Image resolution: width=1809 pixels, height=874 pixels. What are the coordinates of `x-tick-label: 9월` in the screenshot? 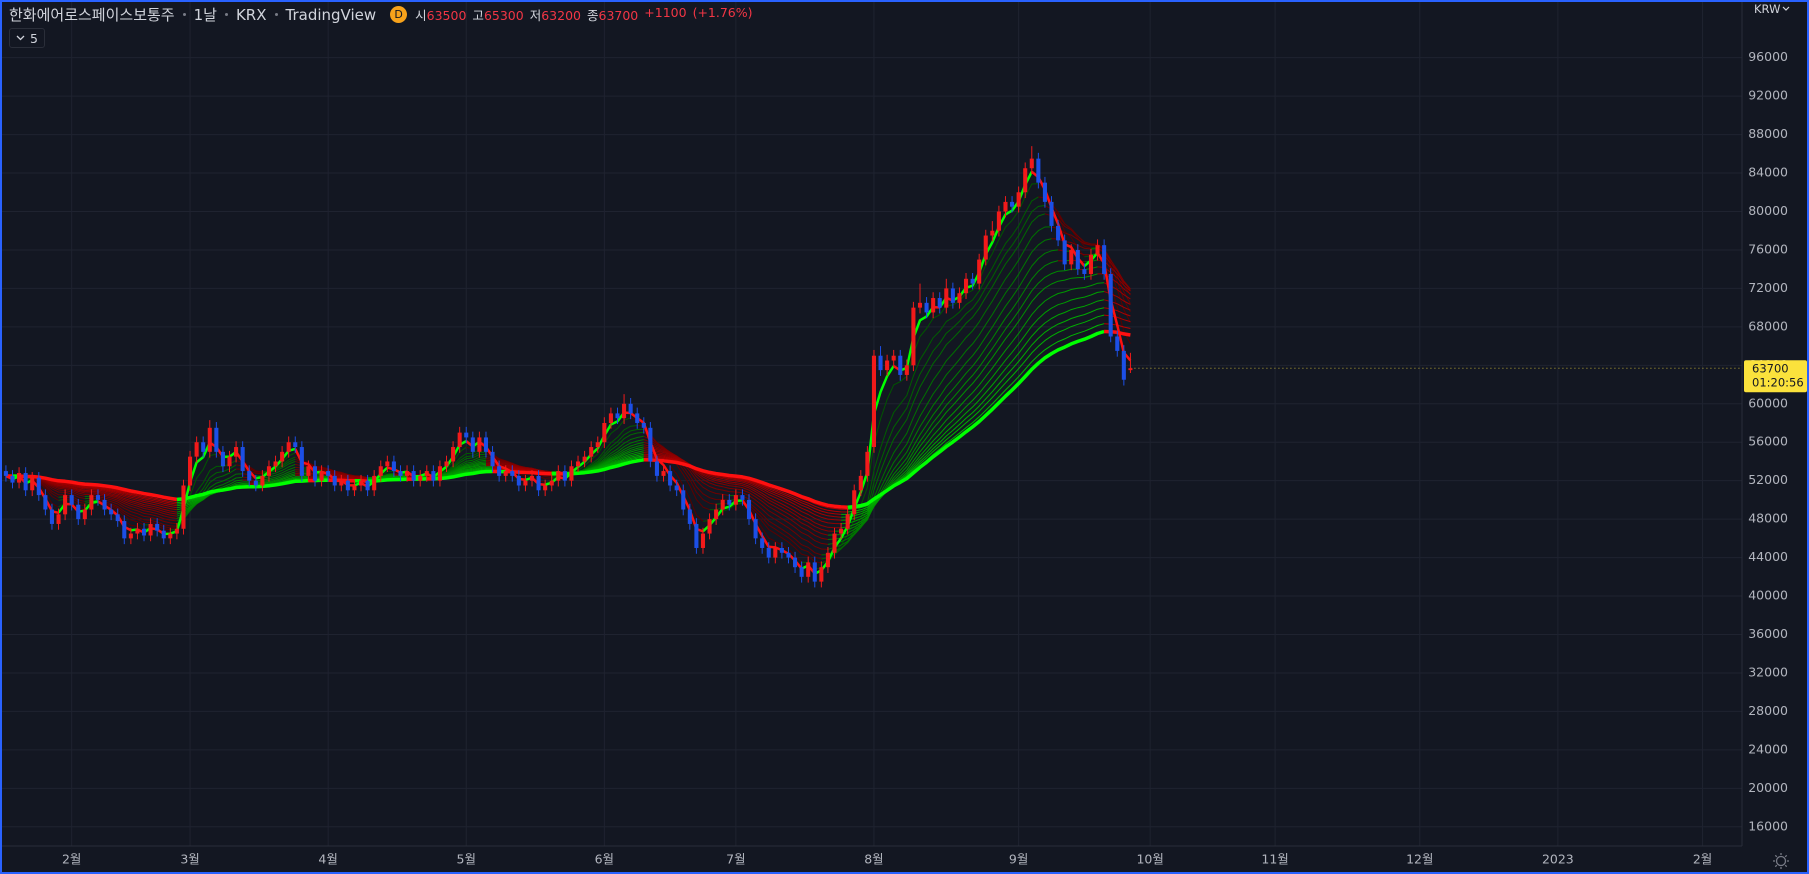 It's located at (1018, 859).